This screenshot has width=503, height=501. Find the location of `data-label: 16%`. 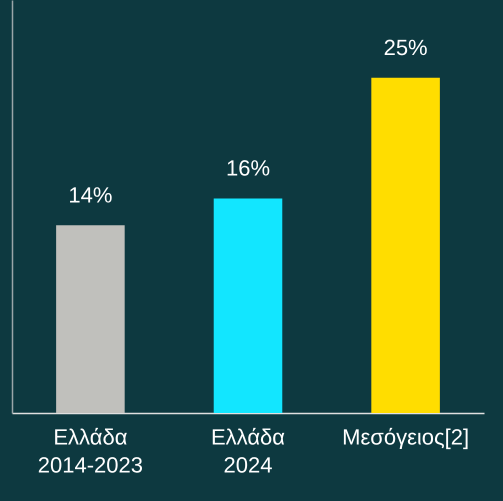

data-label: 16% is located at coordinates (248, 167).